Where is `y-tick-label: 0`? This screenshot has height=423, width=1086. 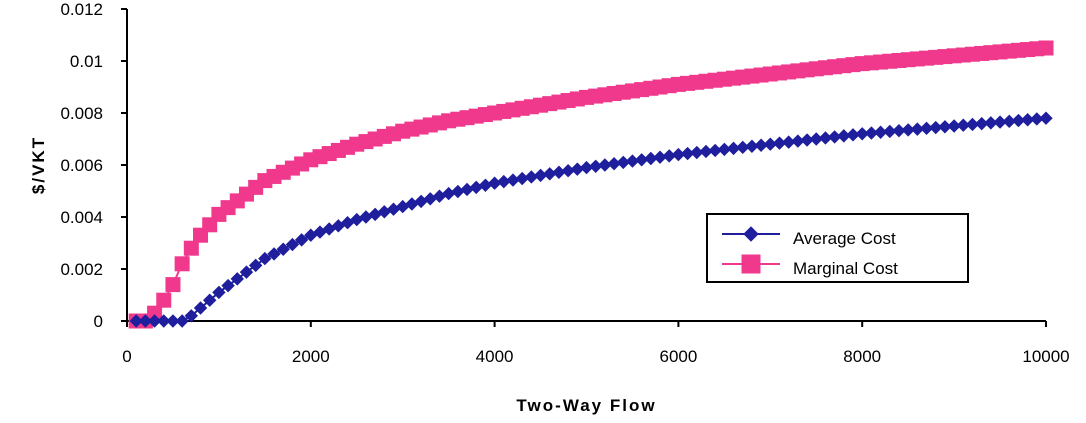 y-tick-label: 0 is located at coordinates (98, 321).